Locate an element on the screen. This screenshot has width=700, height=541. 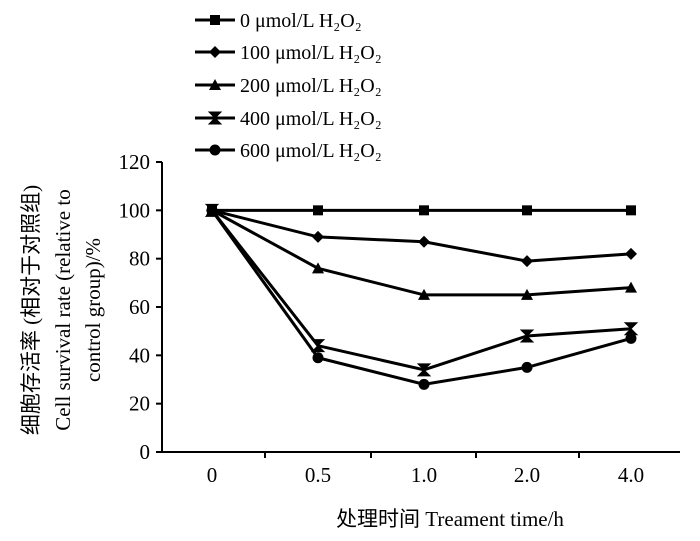
y-tick-label: 120 is located at coordinates (135, 162).